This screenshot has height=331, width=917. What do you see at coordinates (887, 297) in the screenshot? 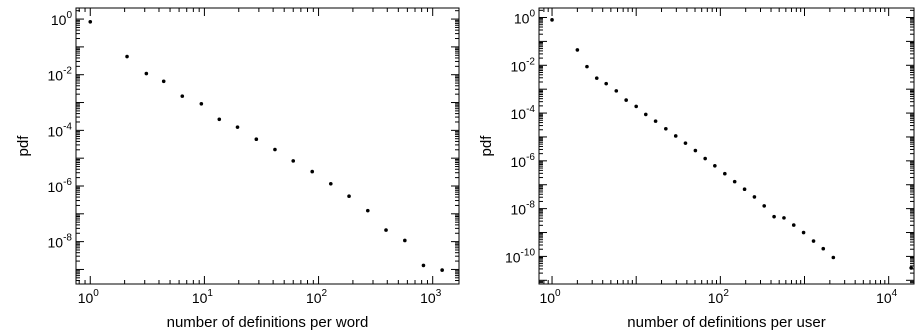
I see `x-tick-label: 10⁴` at bounding box center [887, 297].